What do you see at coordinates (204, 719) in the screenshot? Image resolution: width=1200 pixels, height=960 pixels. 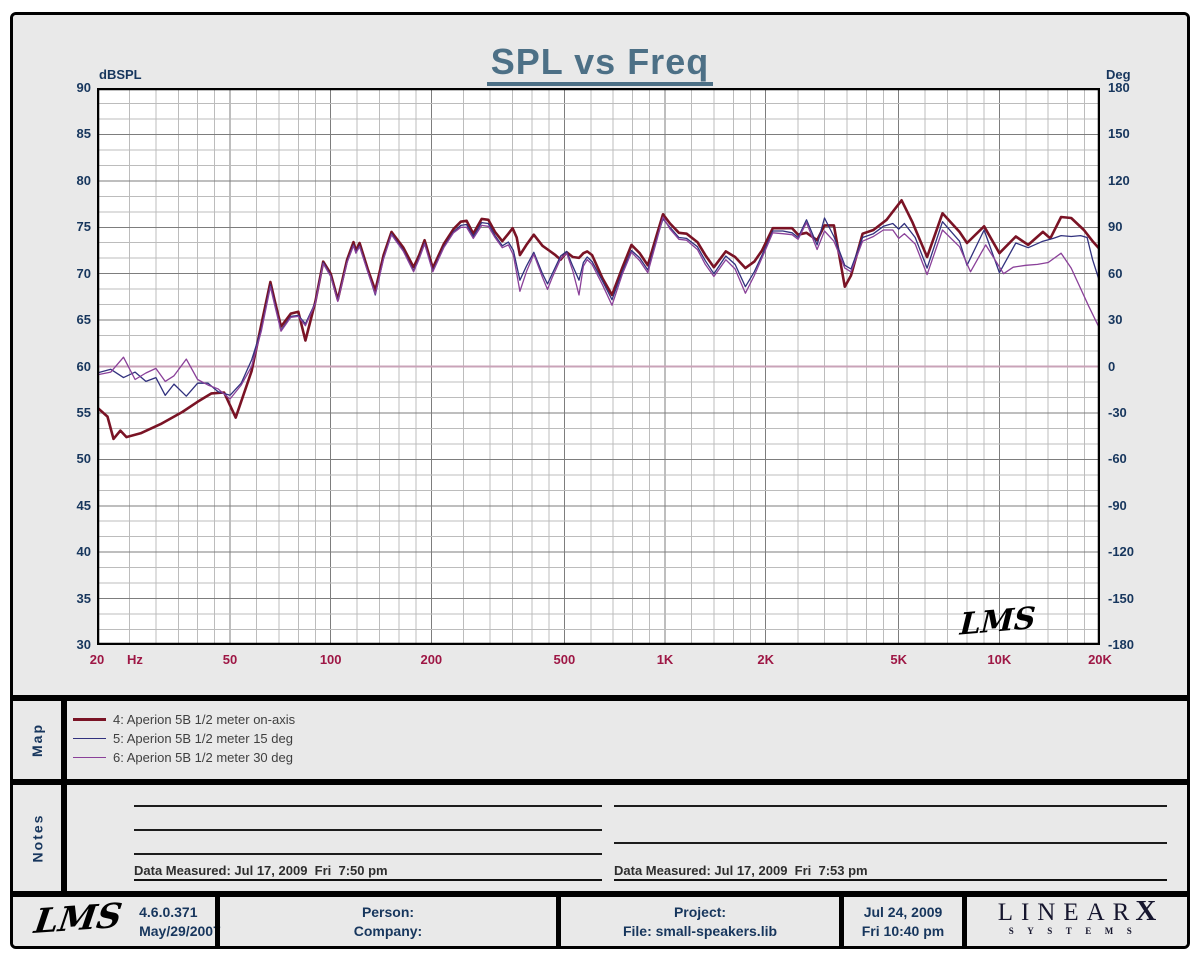 I see `legend-label: 4: Aperion 5B 1/2 meter on-axis` at bounding box center [204, 719].